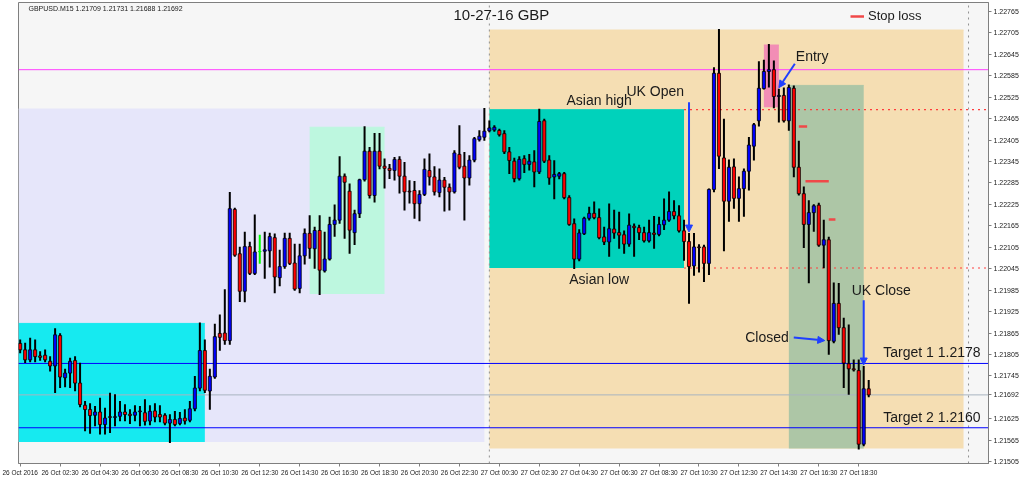 Image resolution: width=1024 pixels, height=478 pixels. Describe the element at coordinates (501, 15) in the screenshot. I see `chart-title: 10-27-16 GBP` at that location.